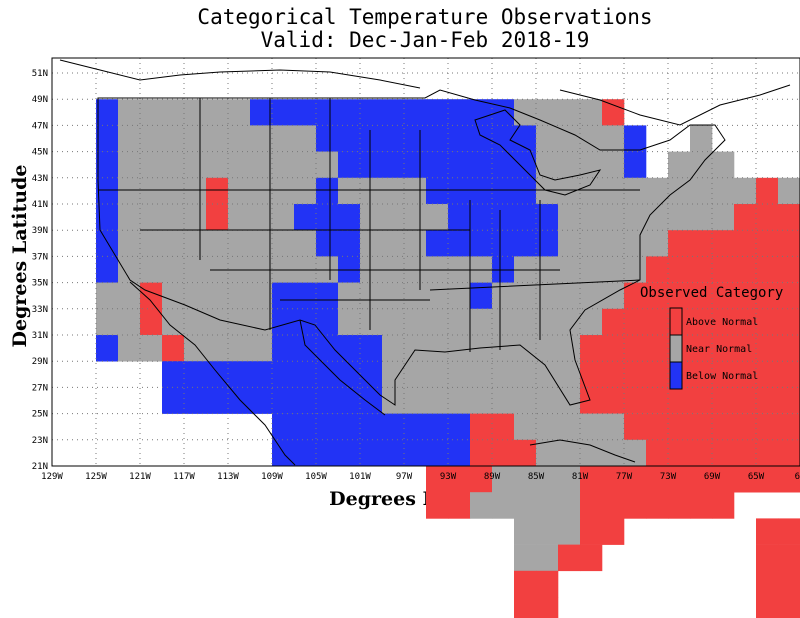  I want to click on legend-title: Observed Category, so click(711, 293).